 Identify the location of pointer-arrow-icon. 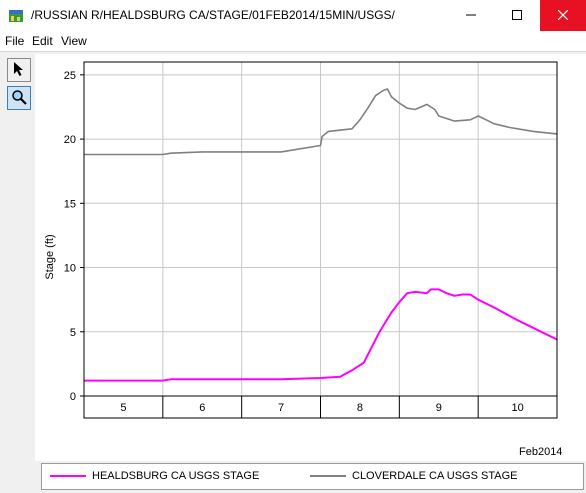
(19, 70).